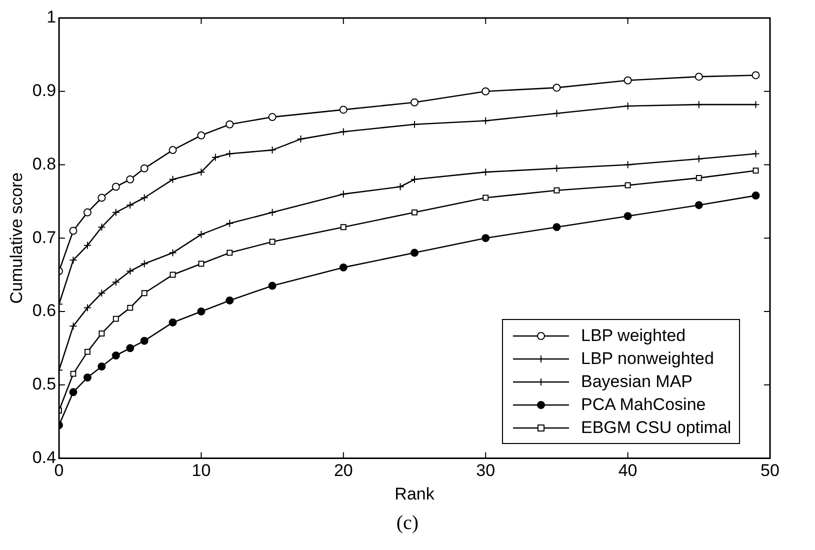 This screenshot has height=550, width=815. What do you see at coordinates (44, 310) in the screenshot?
I see `y-tick-label: 0.6` at bounding box center [44, 310].